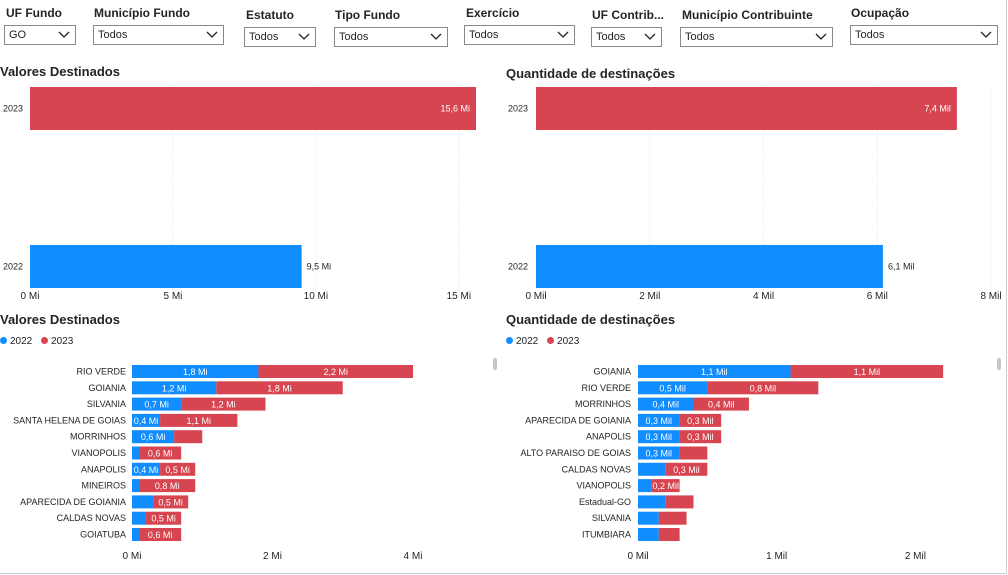 This screenshot has width=1008, height=575. What do you see at coordinates (591, 319) in the screenshot?
I see `quantidade-municipio-title: Quantidade de destinações` at bounding box center [591, 319].